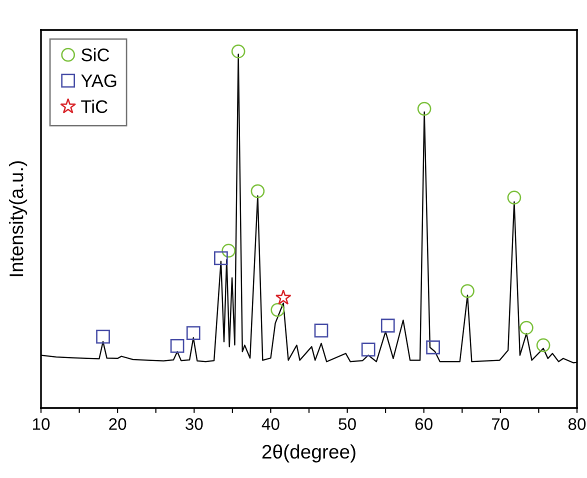  What do you see at coordinates (98, 81) in the screenshot?
I see `legend-label: YAG` at bounding box center [98, 81].